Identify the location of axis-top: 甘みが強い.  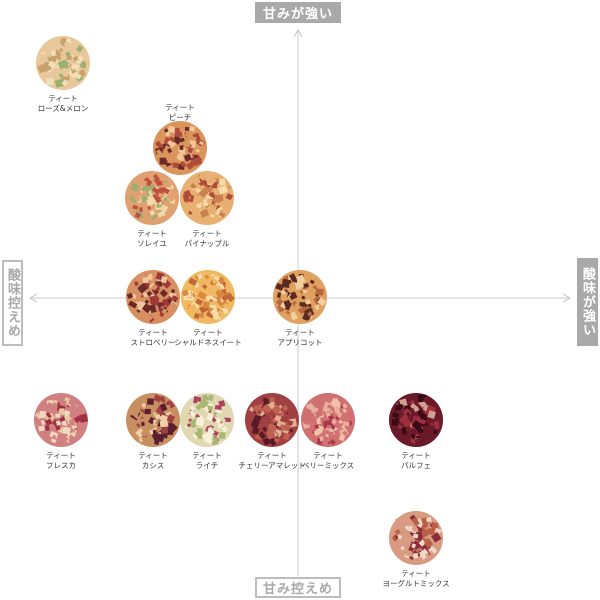
(298, 12).